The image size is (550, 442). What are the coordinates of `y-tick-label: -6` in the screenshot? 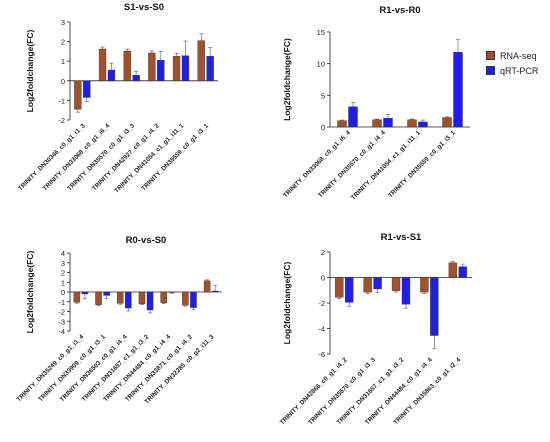 It's located at (321, 354).